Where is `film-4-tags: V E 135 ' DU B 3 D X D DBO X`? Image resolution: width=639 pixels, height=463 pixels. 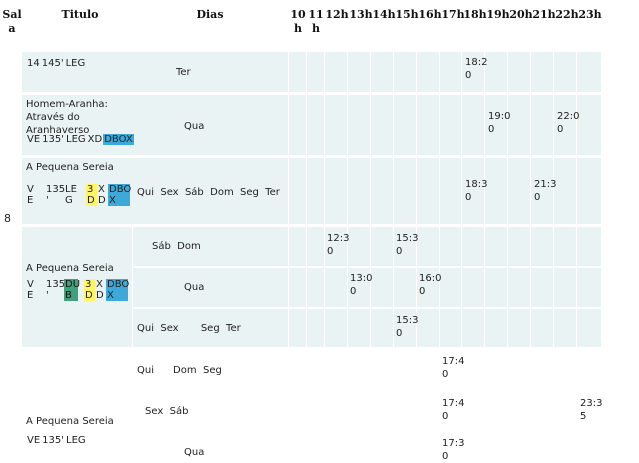
film-4-tags: V E 135 ' DU B 3 D X D DBO X is located at coordinates (78, 290).